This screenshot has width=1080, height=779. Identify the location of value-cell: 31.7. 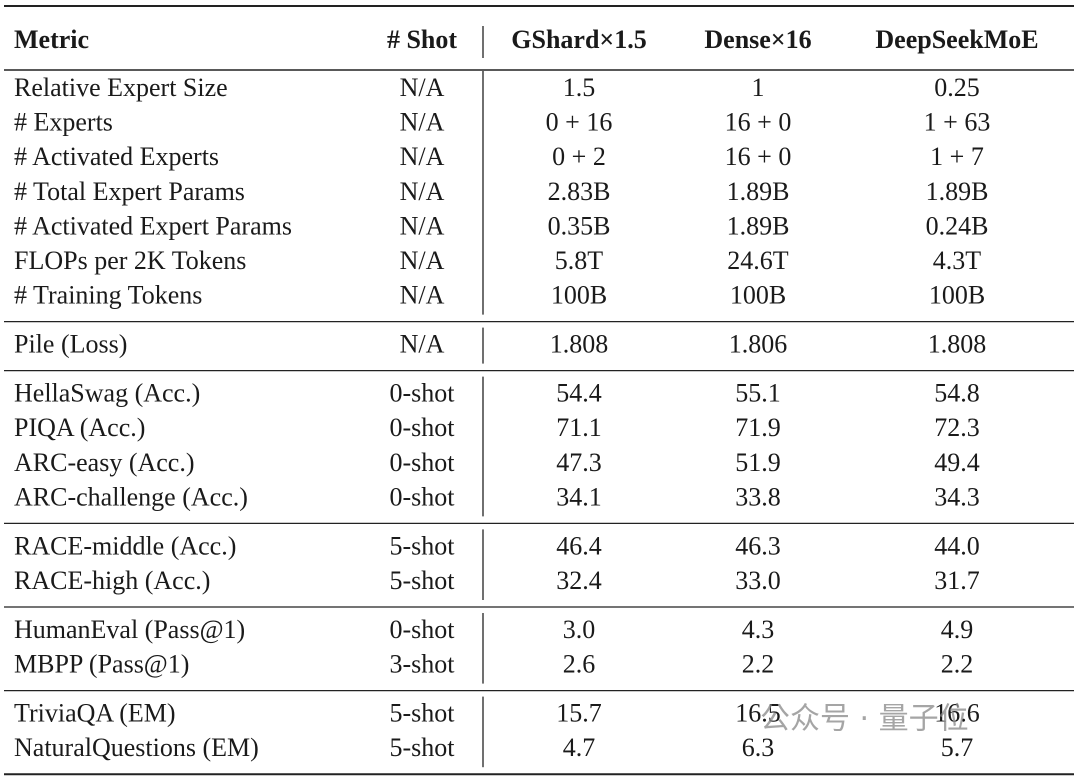
(957, 580).